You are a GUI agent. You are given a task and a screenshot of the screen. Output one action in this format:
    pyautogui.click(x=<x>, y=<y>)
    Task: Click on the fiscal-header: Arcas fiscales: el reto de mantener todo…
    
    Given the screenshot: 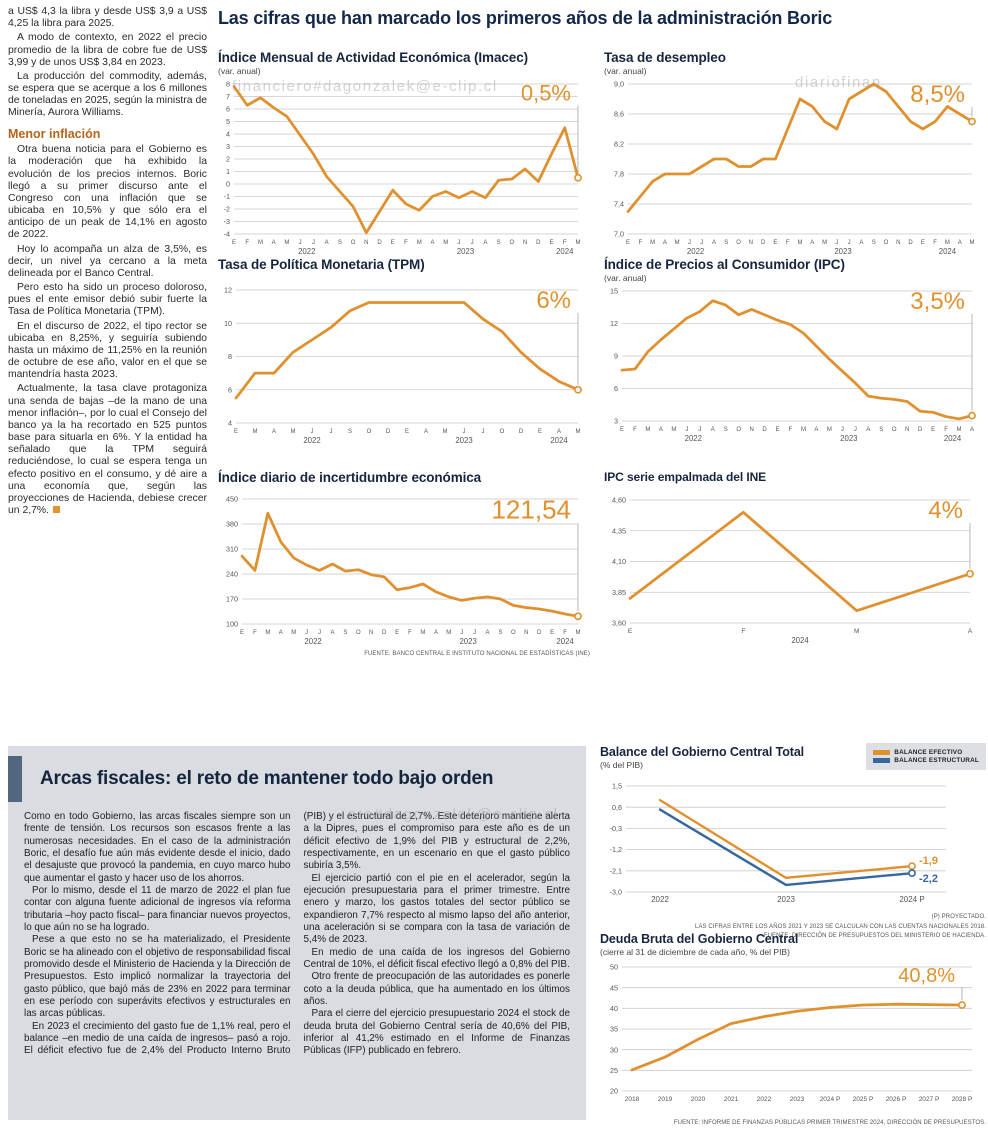 What is the action you would take?
    pyautogui.click(x=297, y=779)
    